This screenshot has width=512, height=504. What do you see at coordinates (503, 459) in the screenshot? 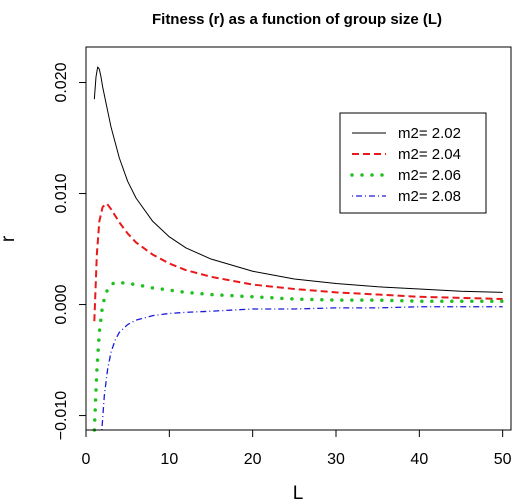
I see `x-tick-label: 50` at bounding box center [503, 459].